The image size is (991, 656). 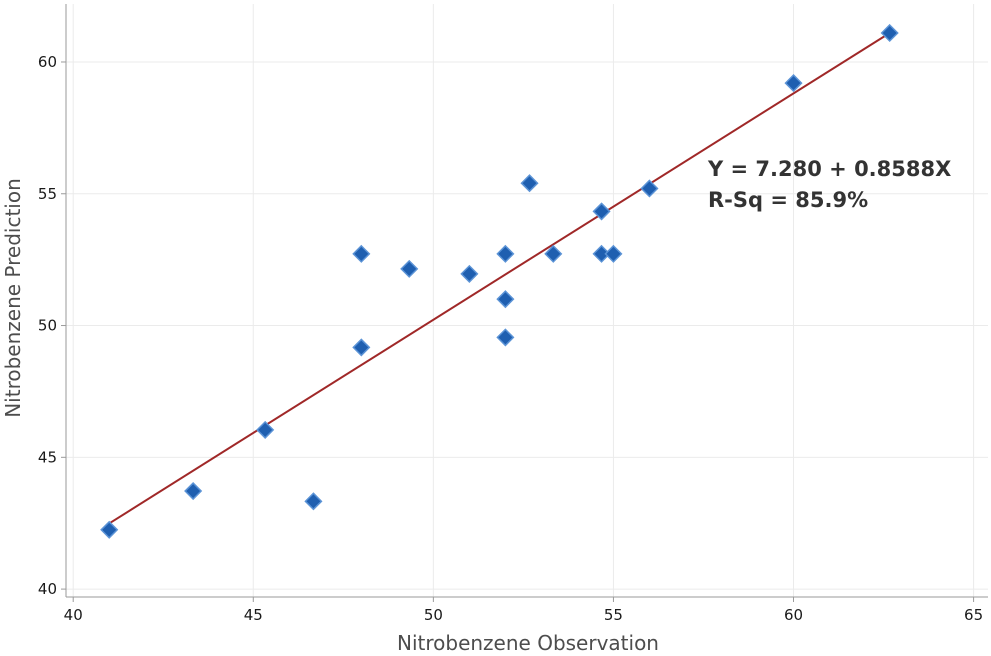 I want to click on x-tick-label: 55, so click(x=613, y=615).